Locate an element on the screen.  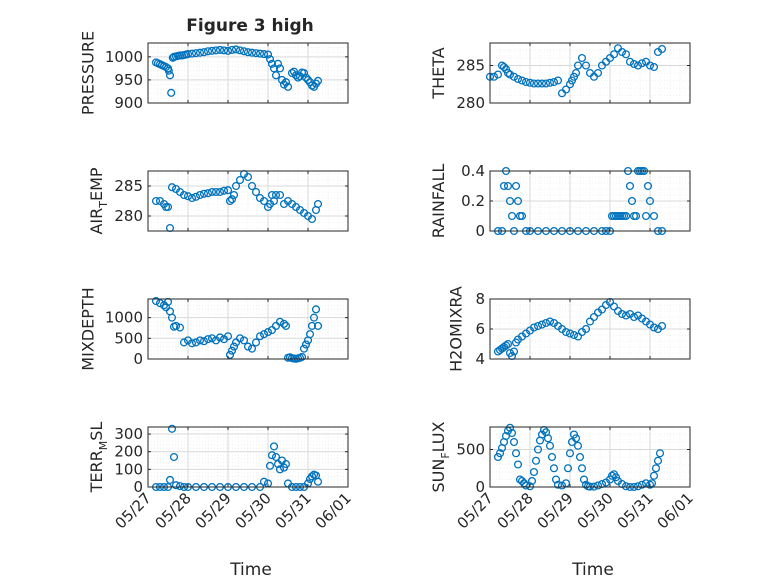
y-axis-label: AIRTEMP is located at coordinates (98, 200).